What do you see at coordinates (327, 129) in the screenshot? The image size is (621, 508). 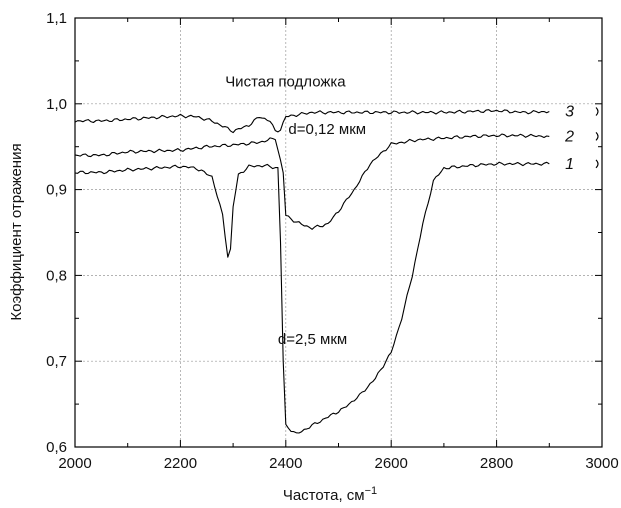 I see `annotation: d=0,12 мкм` at bounding box center [327, 129].